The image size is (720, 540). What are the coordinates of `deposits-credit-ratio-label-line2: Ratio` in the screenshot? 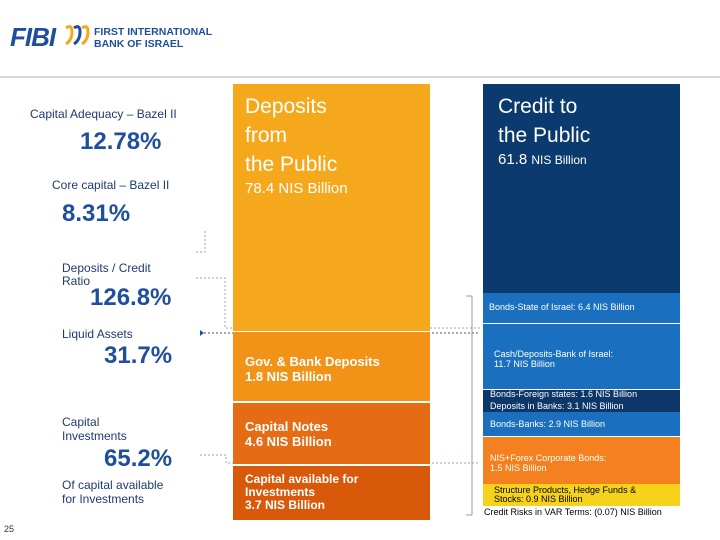 It's located at (76, 281).